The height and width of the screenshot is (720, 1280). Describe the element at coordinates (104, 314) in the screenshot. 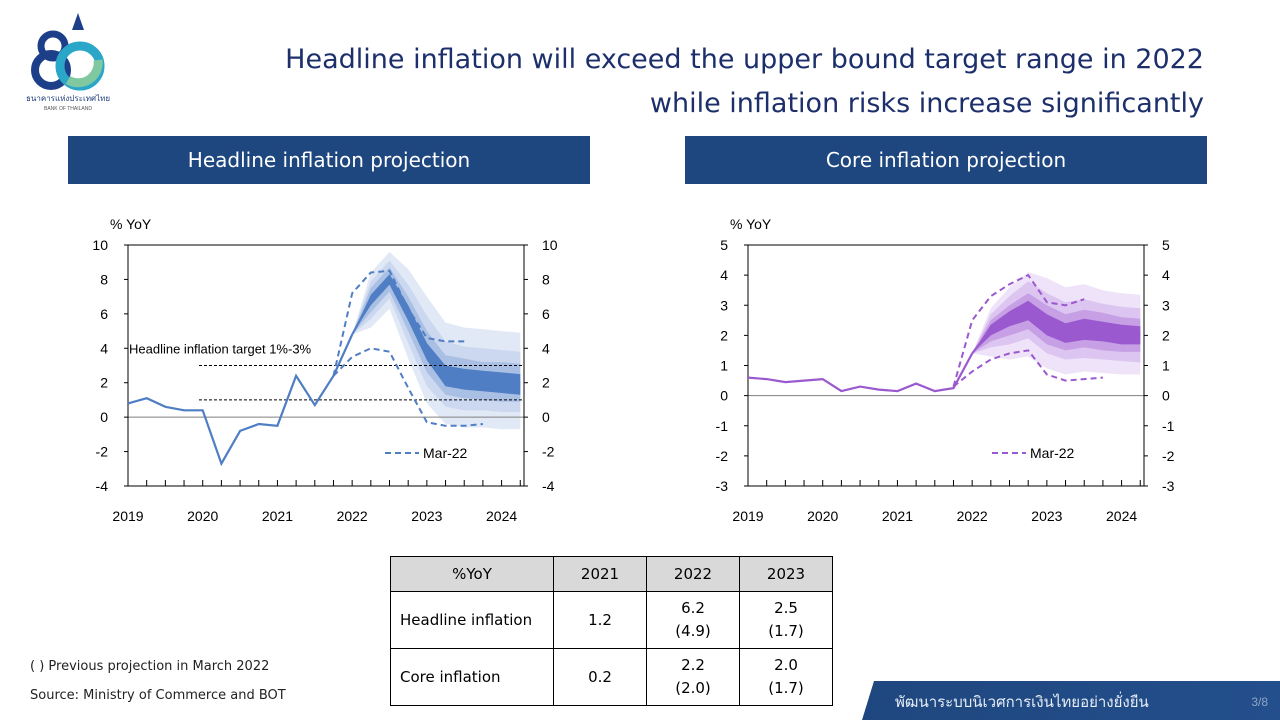

I see `y-tick-label: 6` at that location.